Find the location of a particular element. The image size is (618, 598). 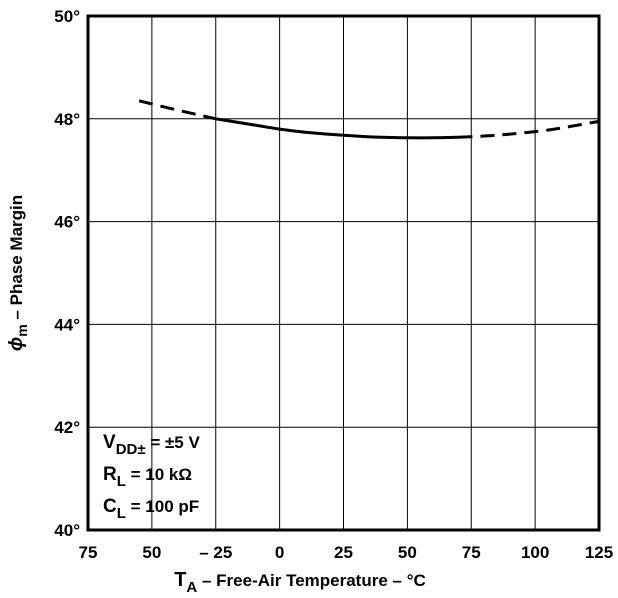

y-axis-label-sub: m is located at coordinates (22, 330).